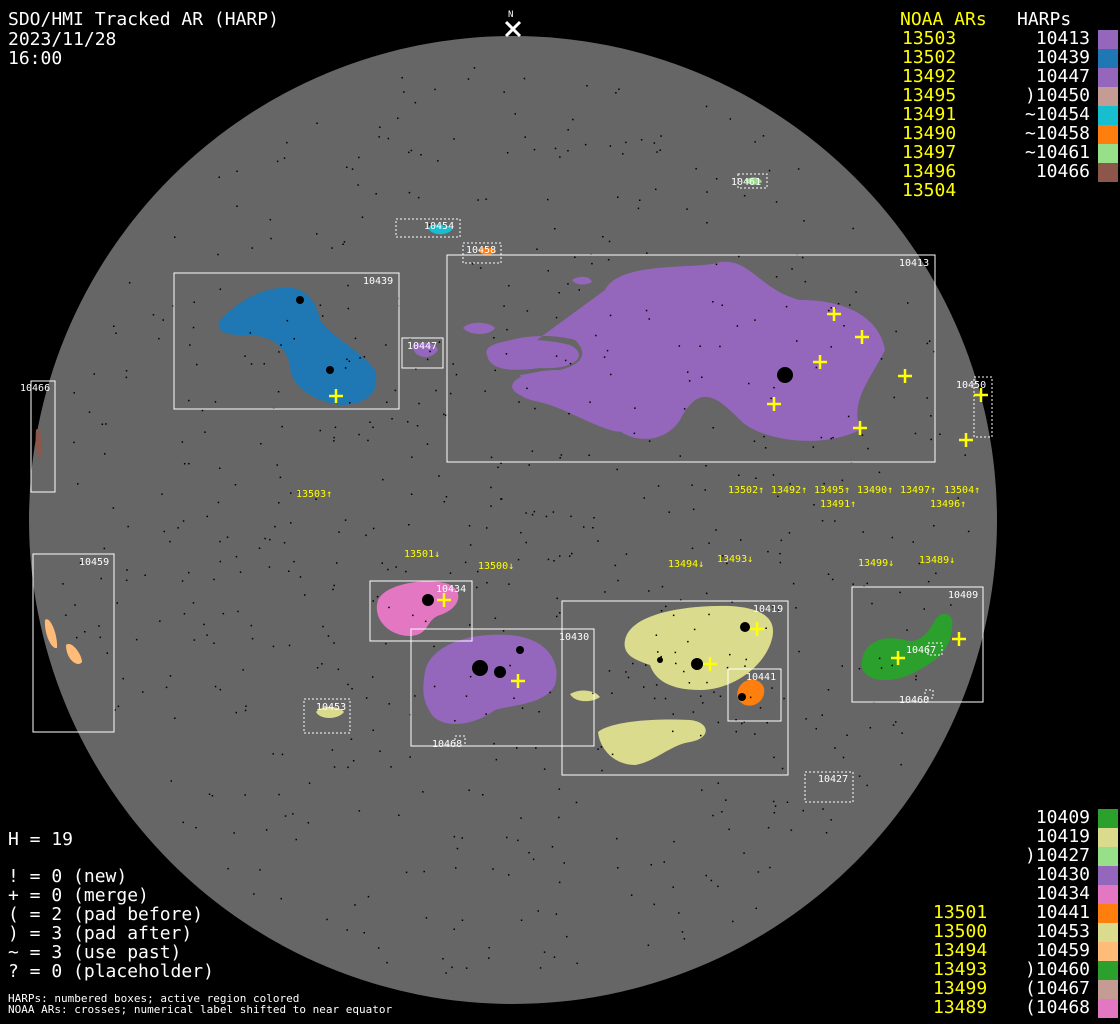 This screenshot has width=1120, height=1024. What do you see at coordinates (35, 58) in the screenshot?
I see `time: 16:00` at bounding box center [35, 58].